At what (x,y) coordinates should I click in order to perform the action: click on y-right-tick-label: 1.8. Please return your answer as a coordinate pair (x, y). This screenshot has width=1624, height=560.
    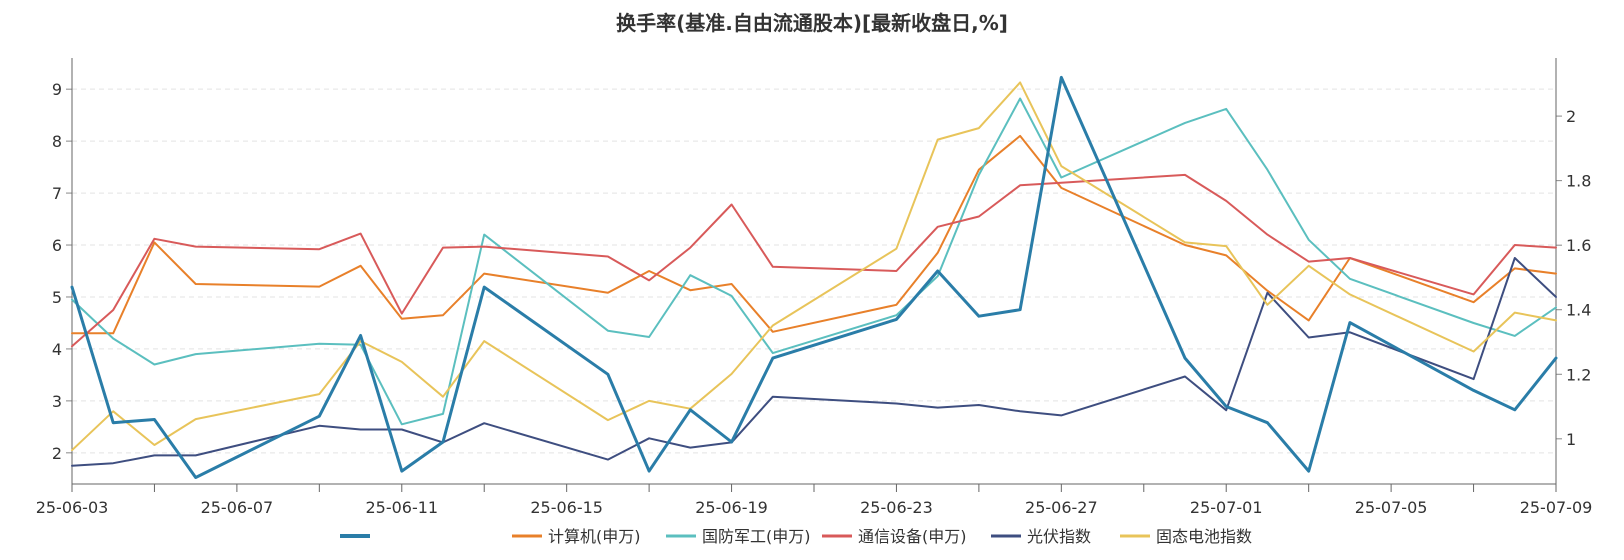
    Looking at the image, I should click on (1578, 181).